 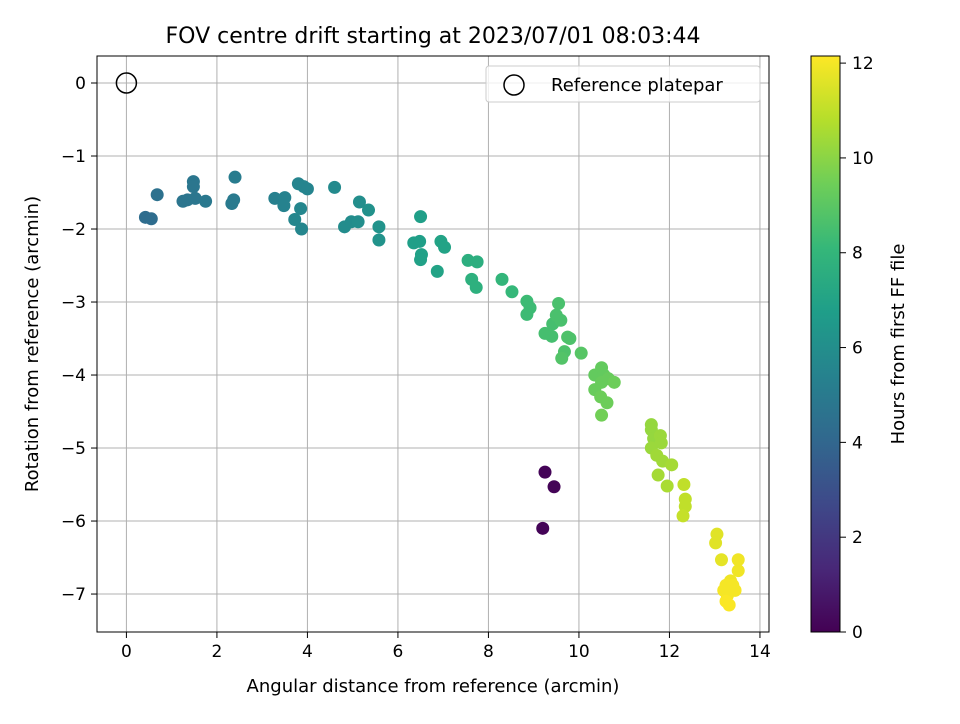 I want to click on colorbar-tick-label: 6, so click(x=857, y=349).